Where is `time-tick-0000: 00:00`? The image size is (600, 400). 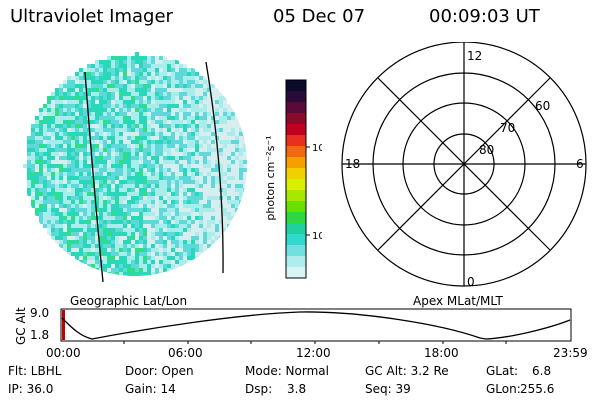 time-tick-0000: 00:00 is located at coordinates (63, 353).